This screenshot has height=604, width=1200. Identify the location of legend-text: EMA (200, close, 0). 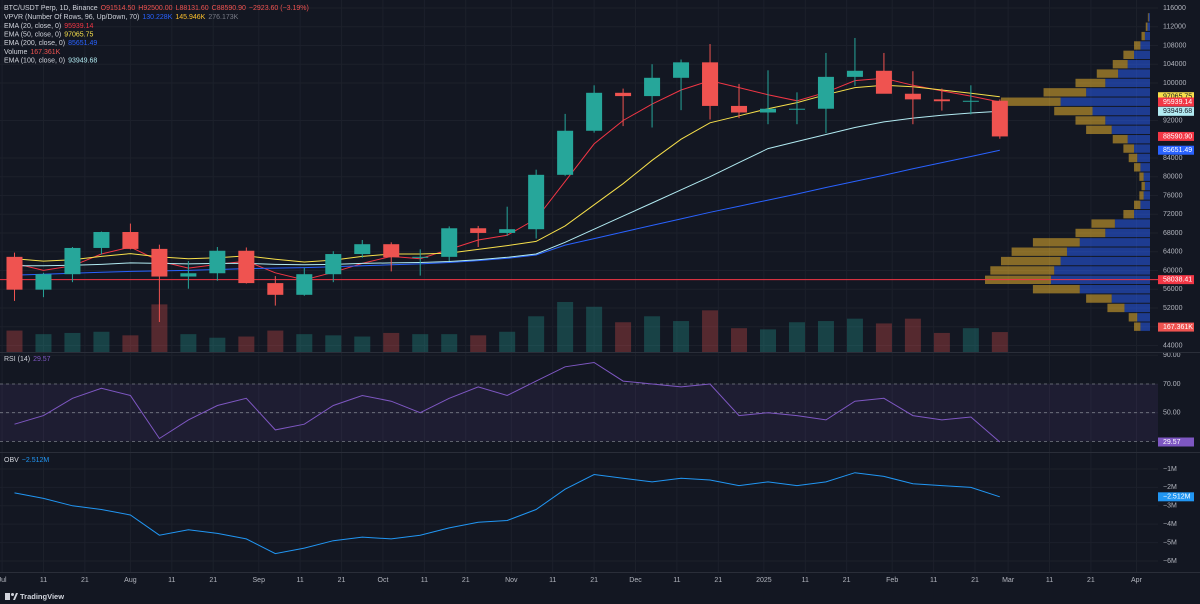
(34, 43).